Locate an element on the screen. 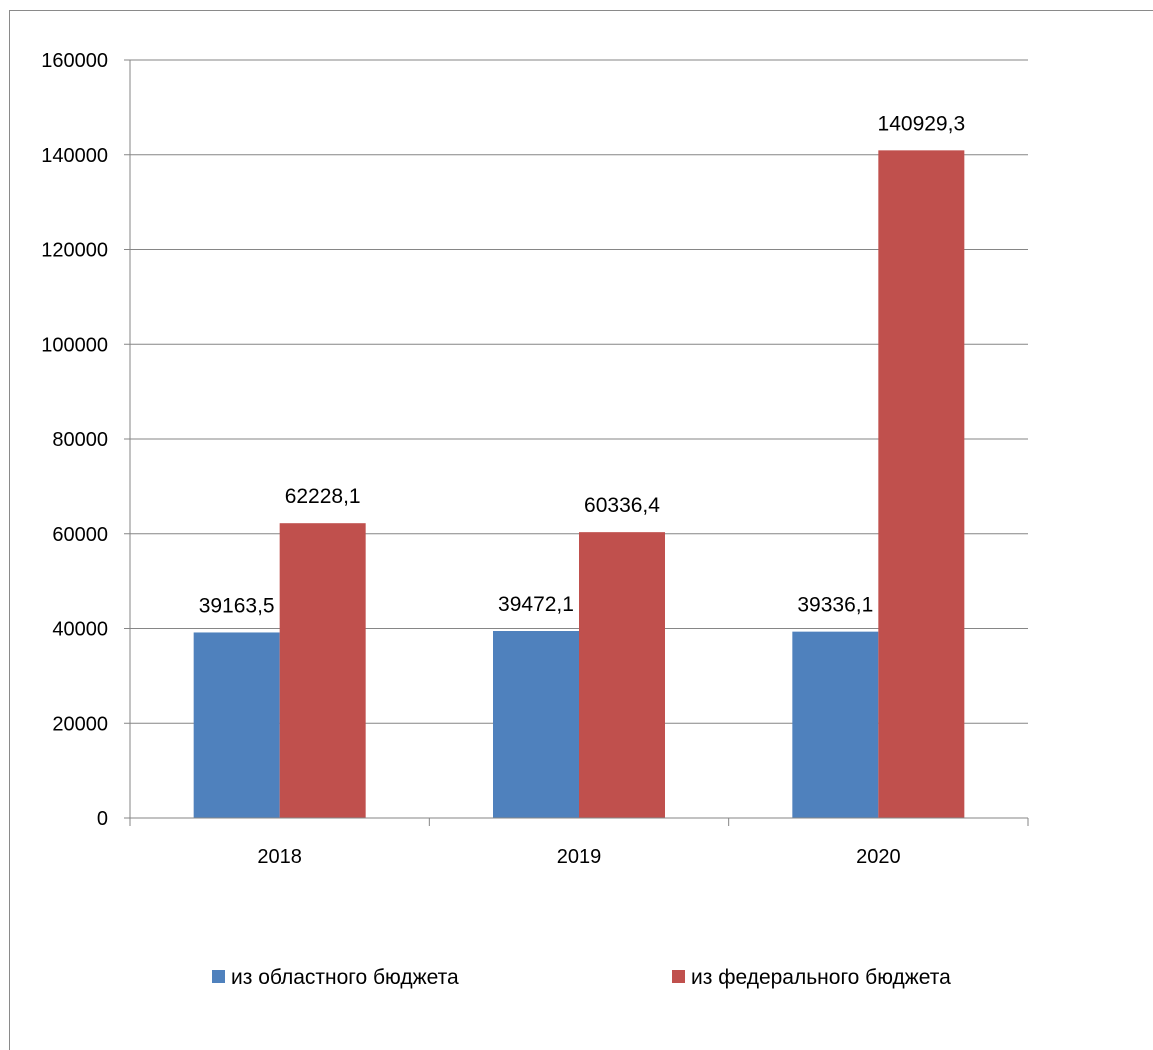 Image resolution: width=1153 pixels, height=1050 pixels. data-label: 140929,3 is located at coordinates (922, 123).